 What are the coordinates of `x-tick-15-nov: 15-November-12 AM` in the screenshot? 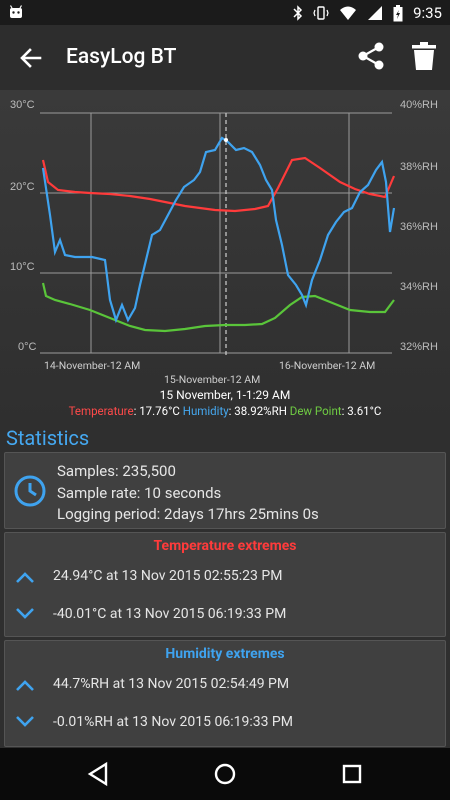 It's located at (212, 379).